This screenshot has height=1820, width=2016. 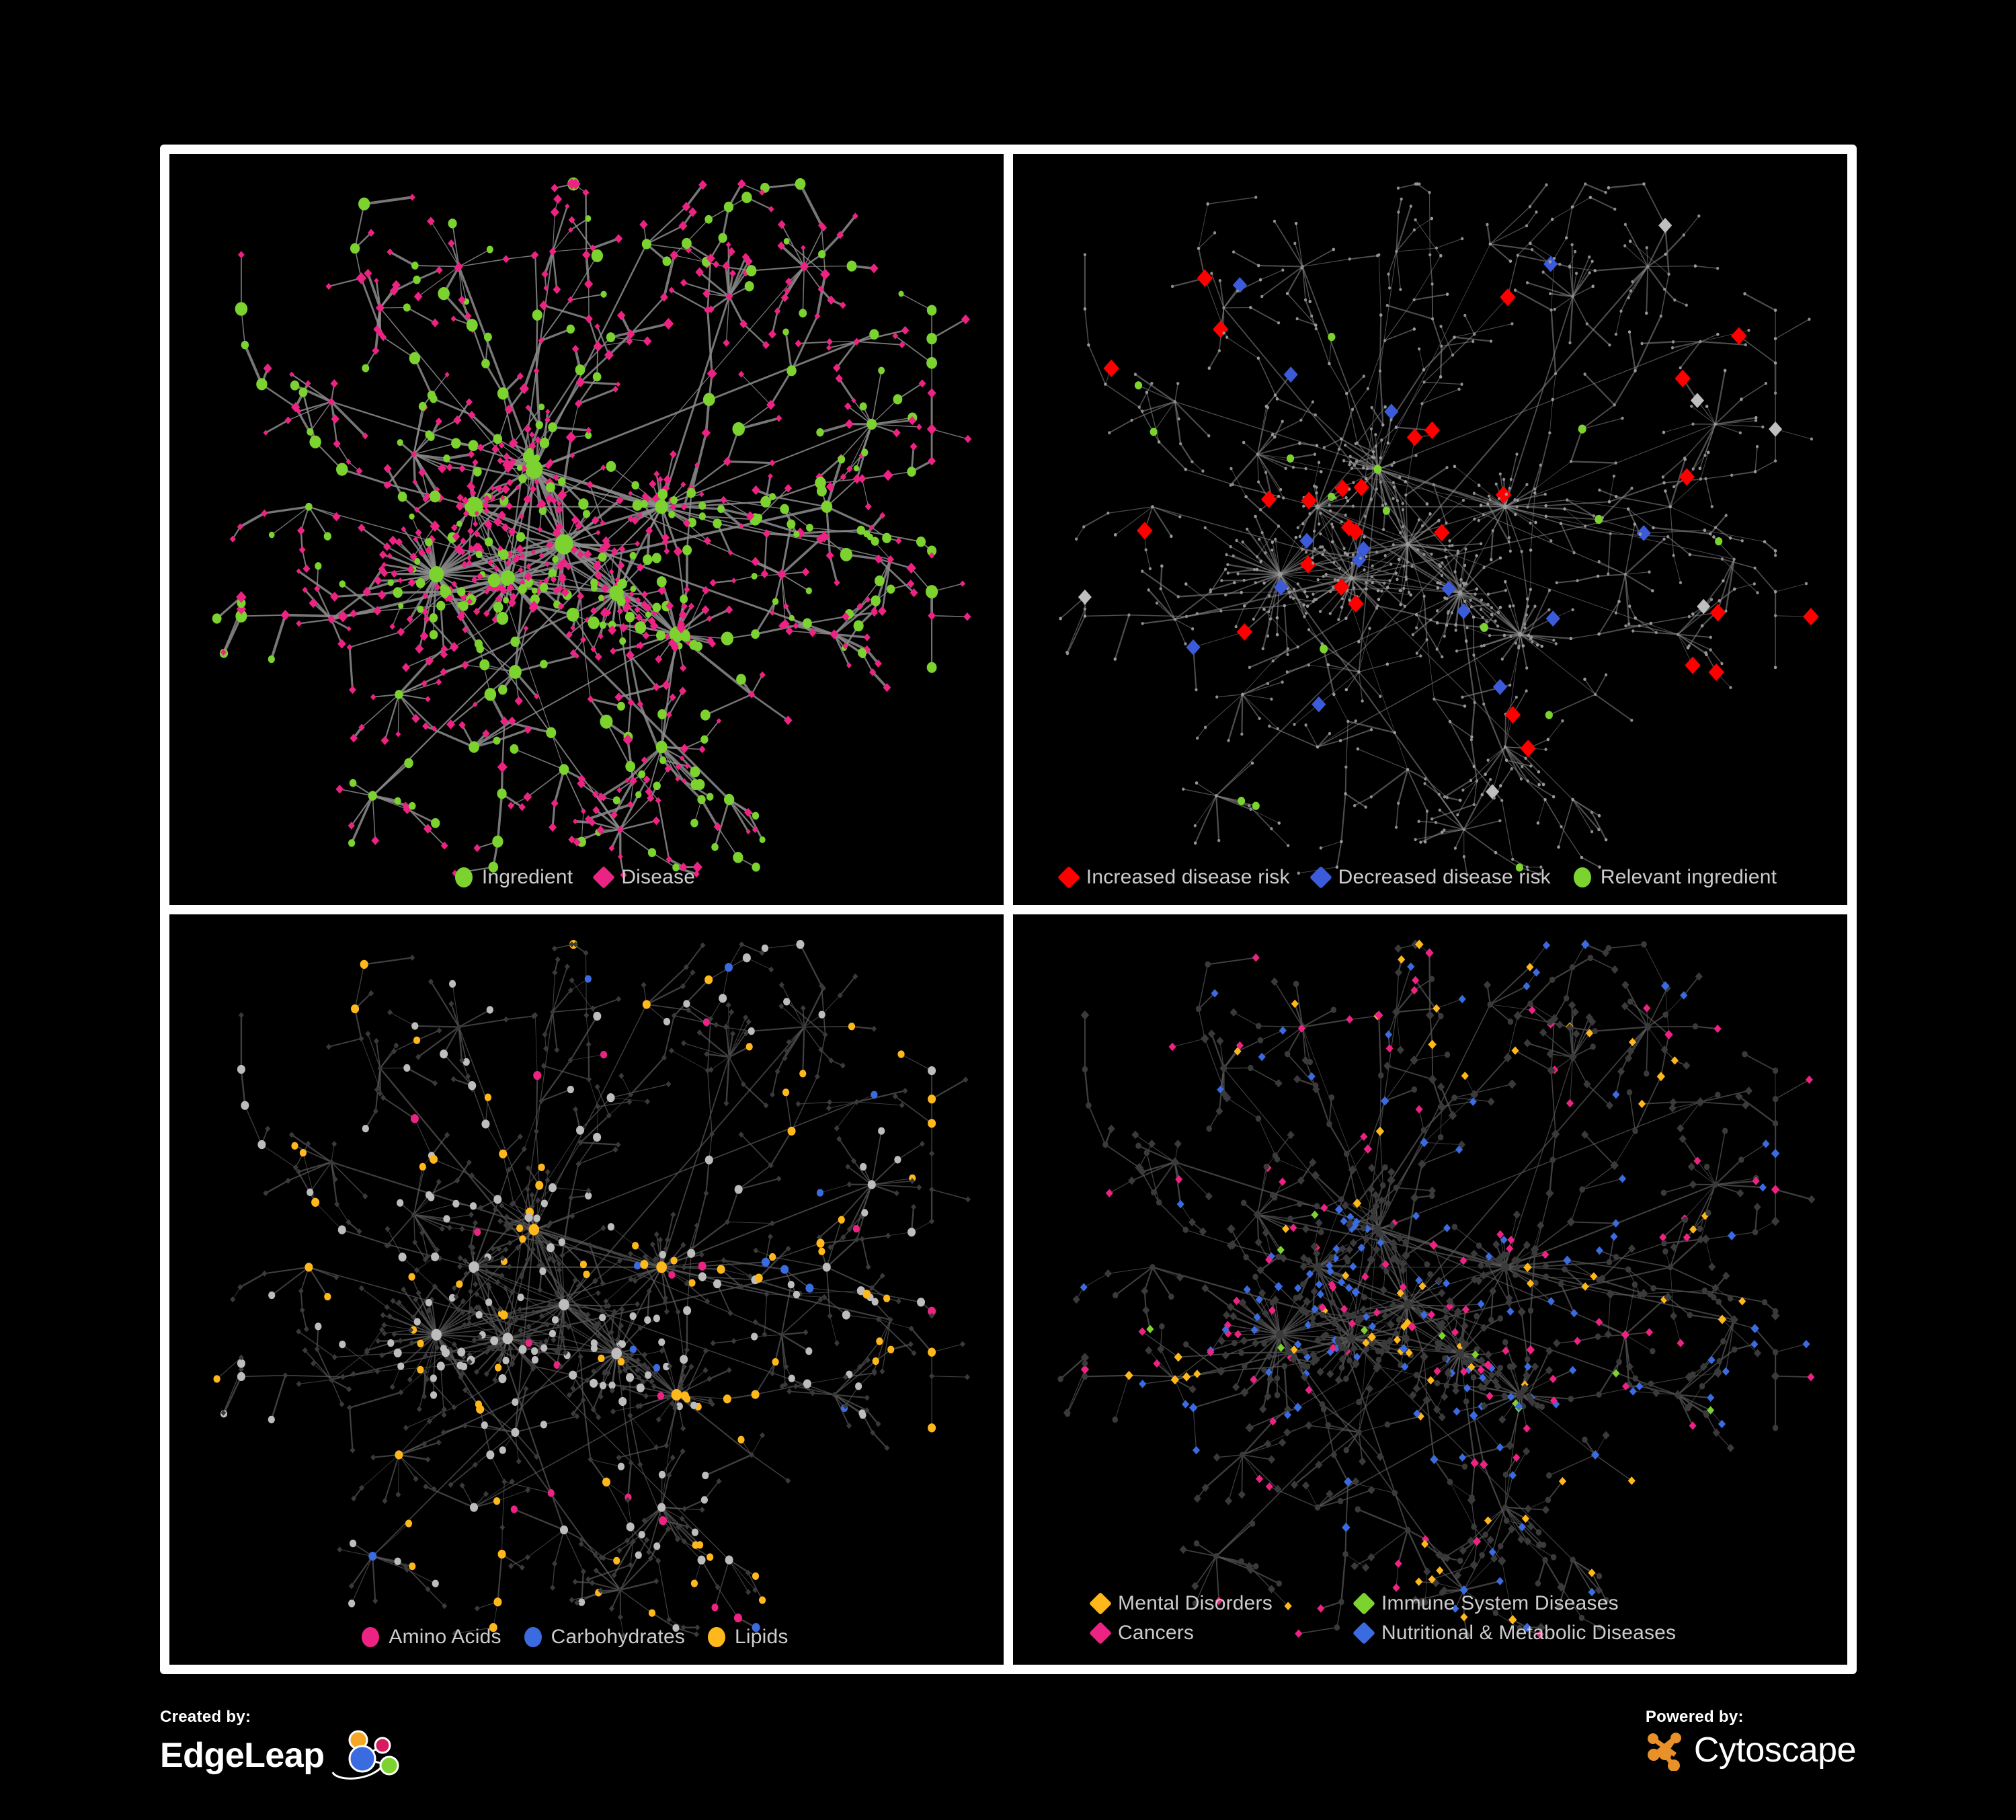 I want to click on legend-item-label: Lipids, so click(x=762, y=1637).